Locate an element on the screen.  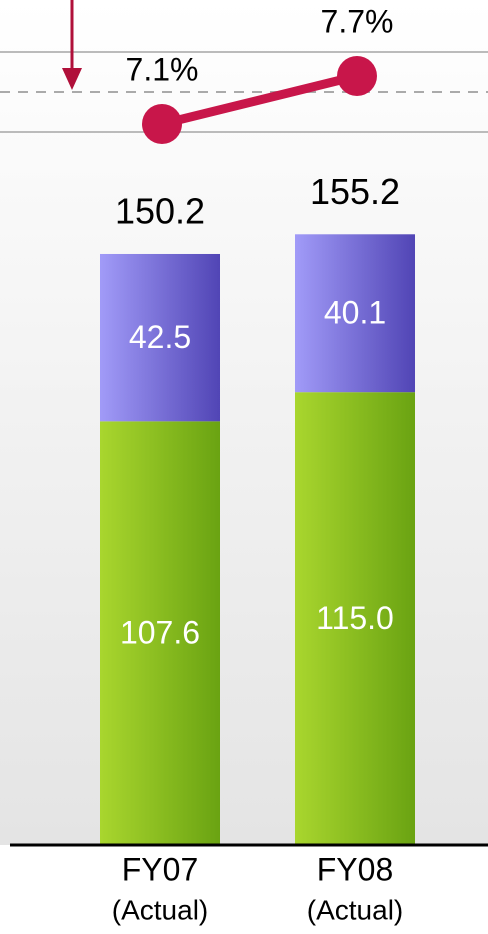
bar-value-label: 40.1 is located at coordinates (355, 313).